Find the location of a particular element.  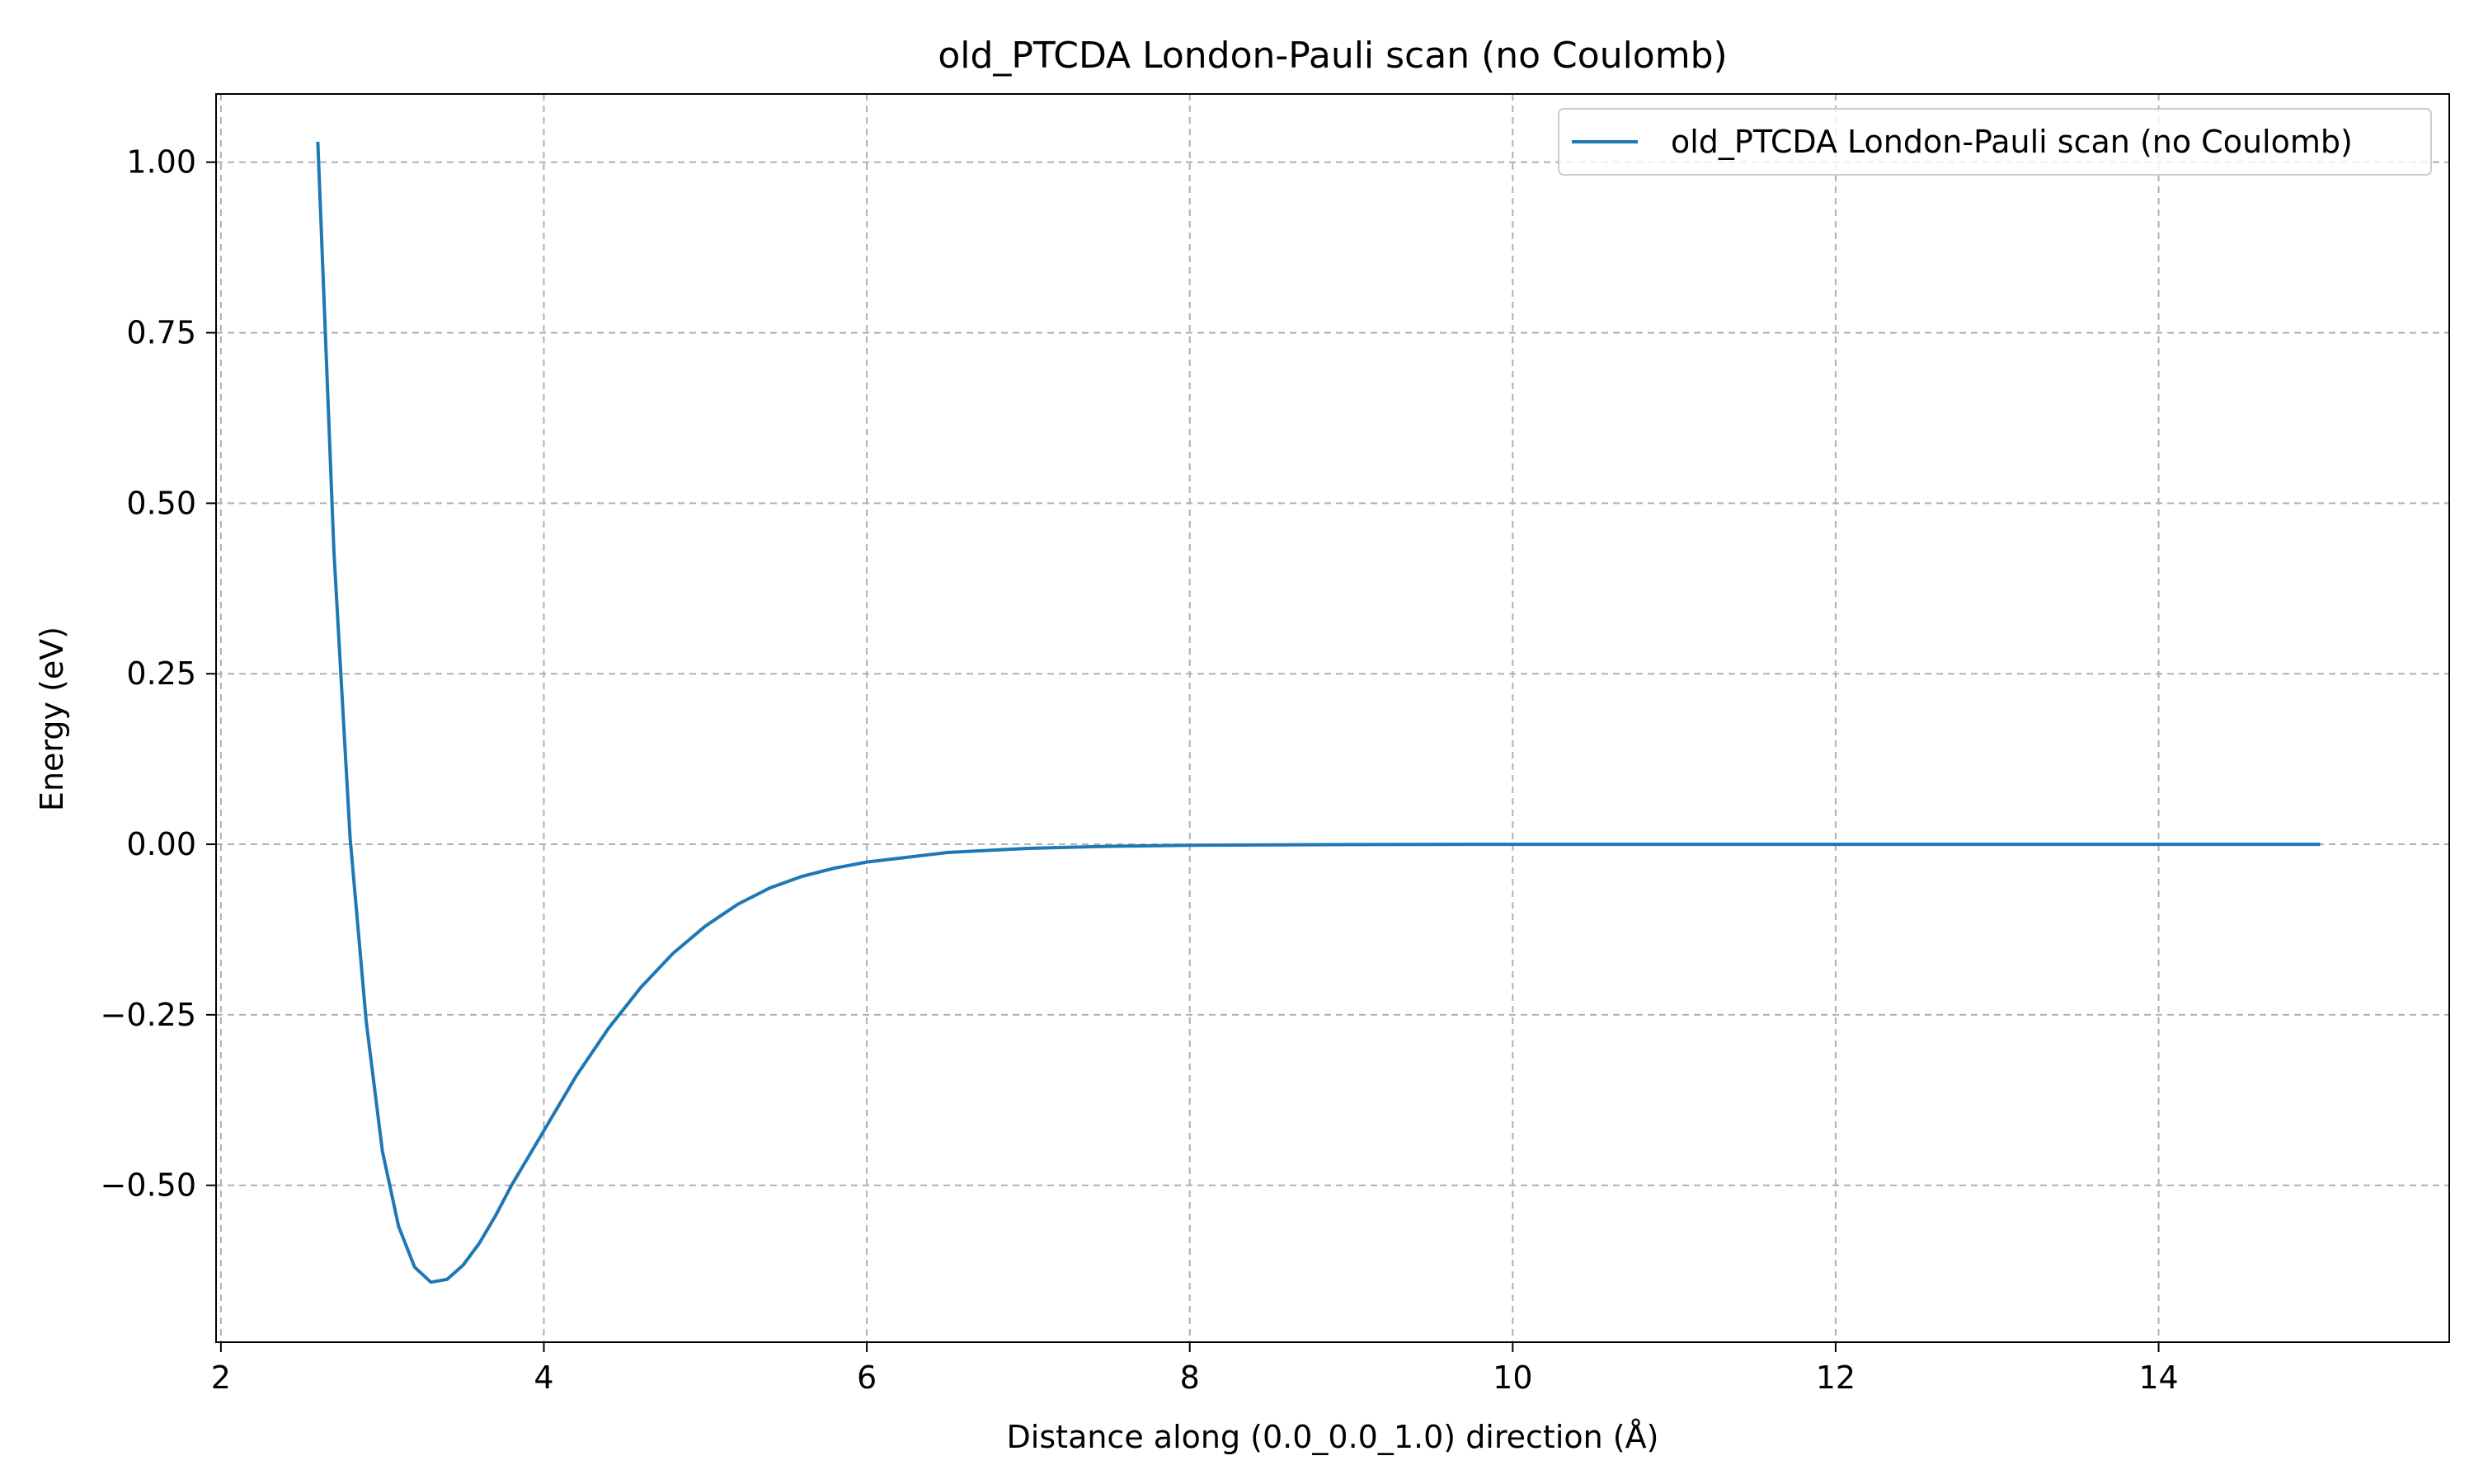

legend-box is located at coordinates (1995, 142).